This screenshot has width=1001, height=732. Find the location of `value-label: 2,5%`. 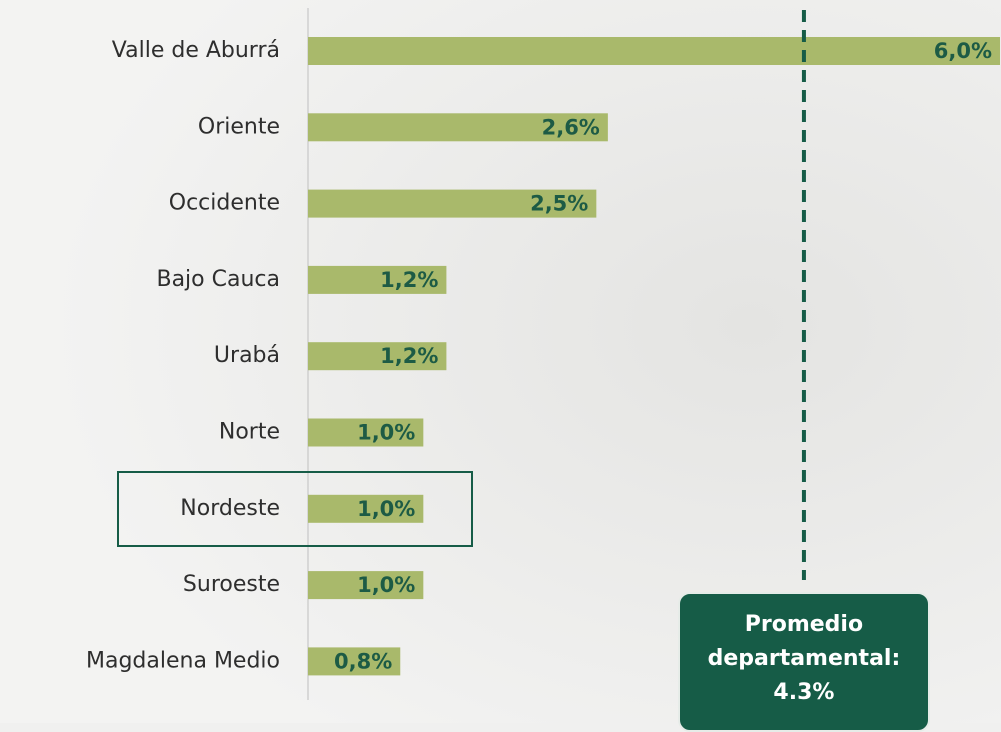

value-label: 2,5% is located at coordinates (559, 204).